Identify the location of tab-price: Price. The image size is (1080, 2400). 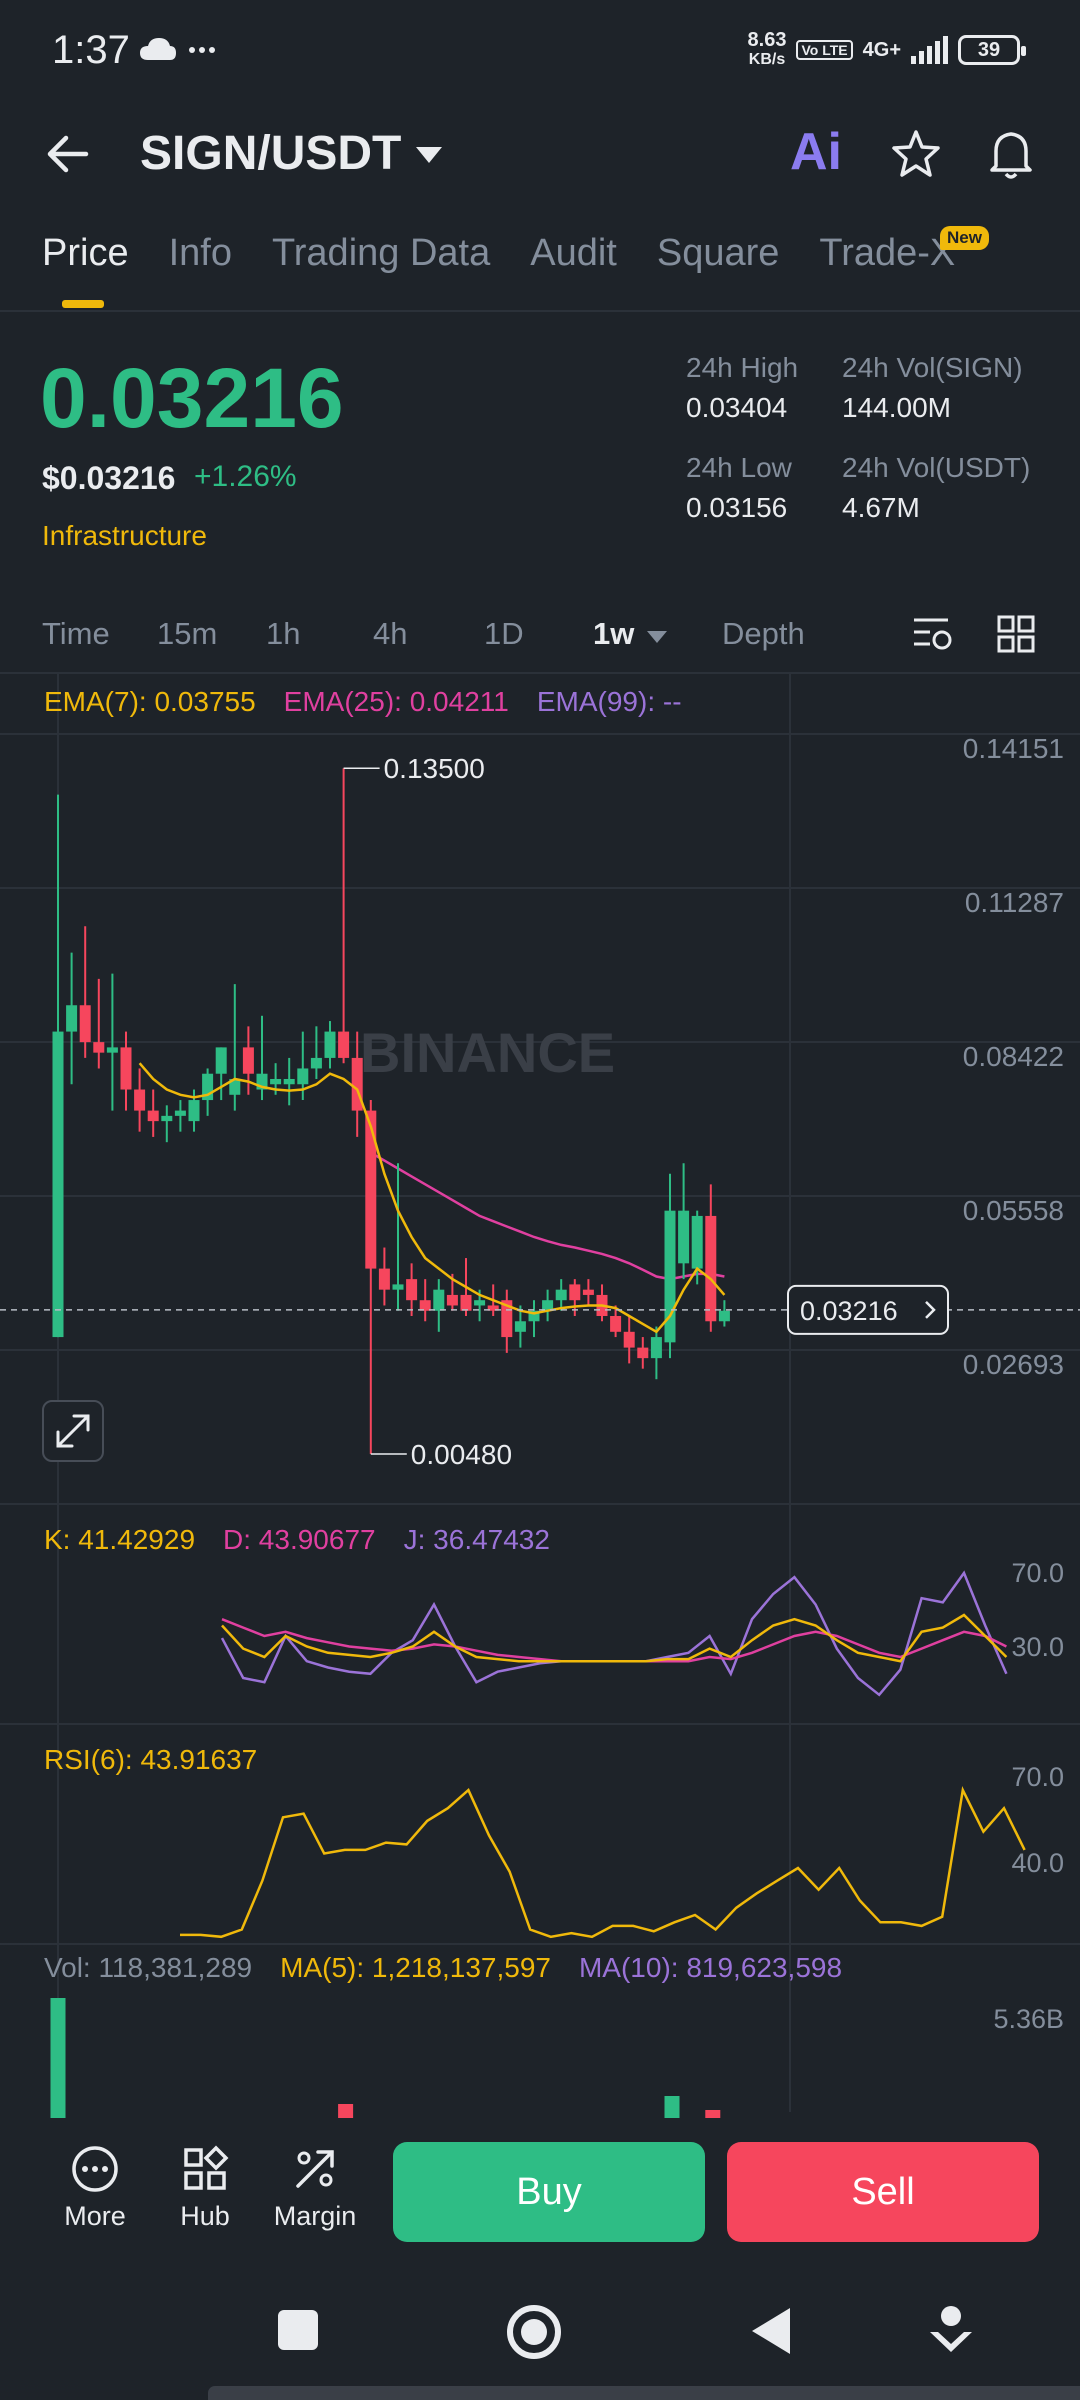
(85, 253).